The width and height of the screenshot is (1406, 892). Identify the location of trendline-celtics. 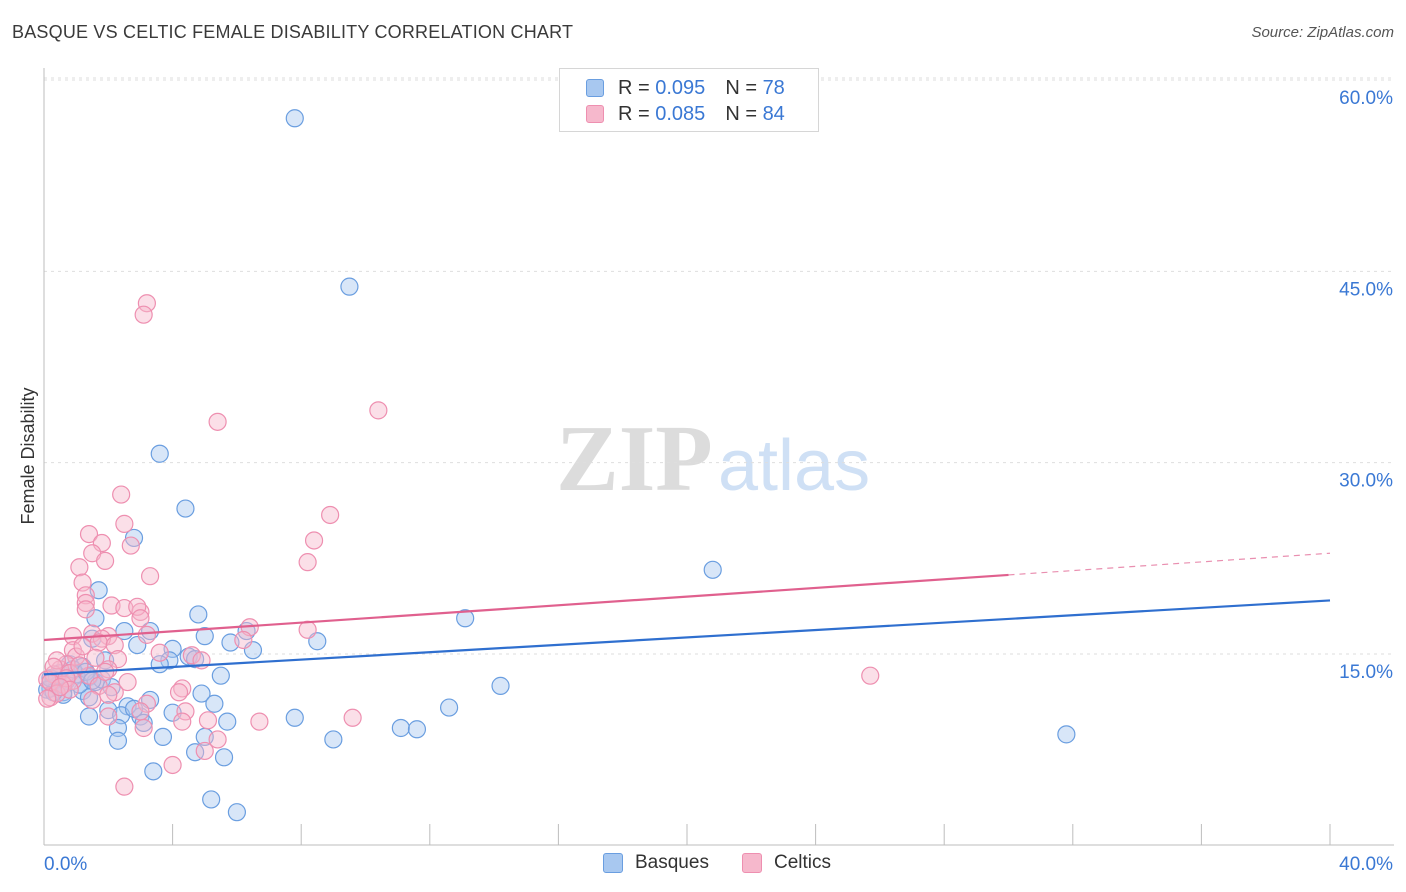
(526, 607).